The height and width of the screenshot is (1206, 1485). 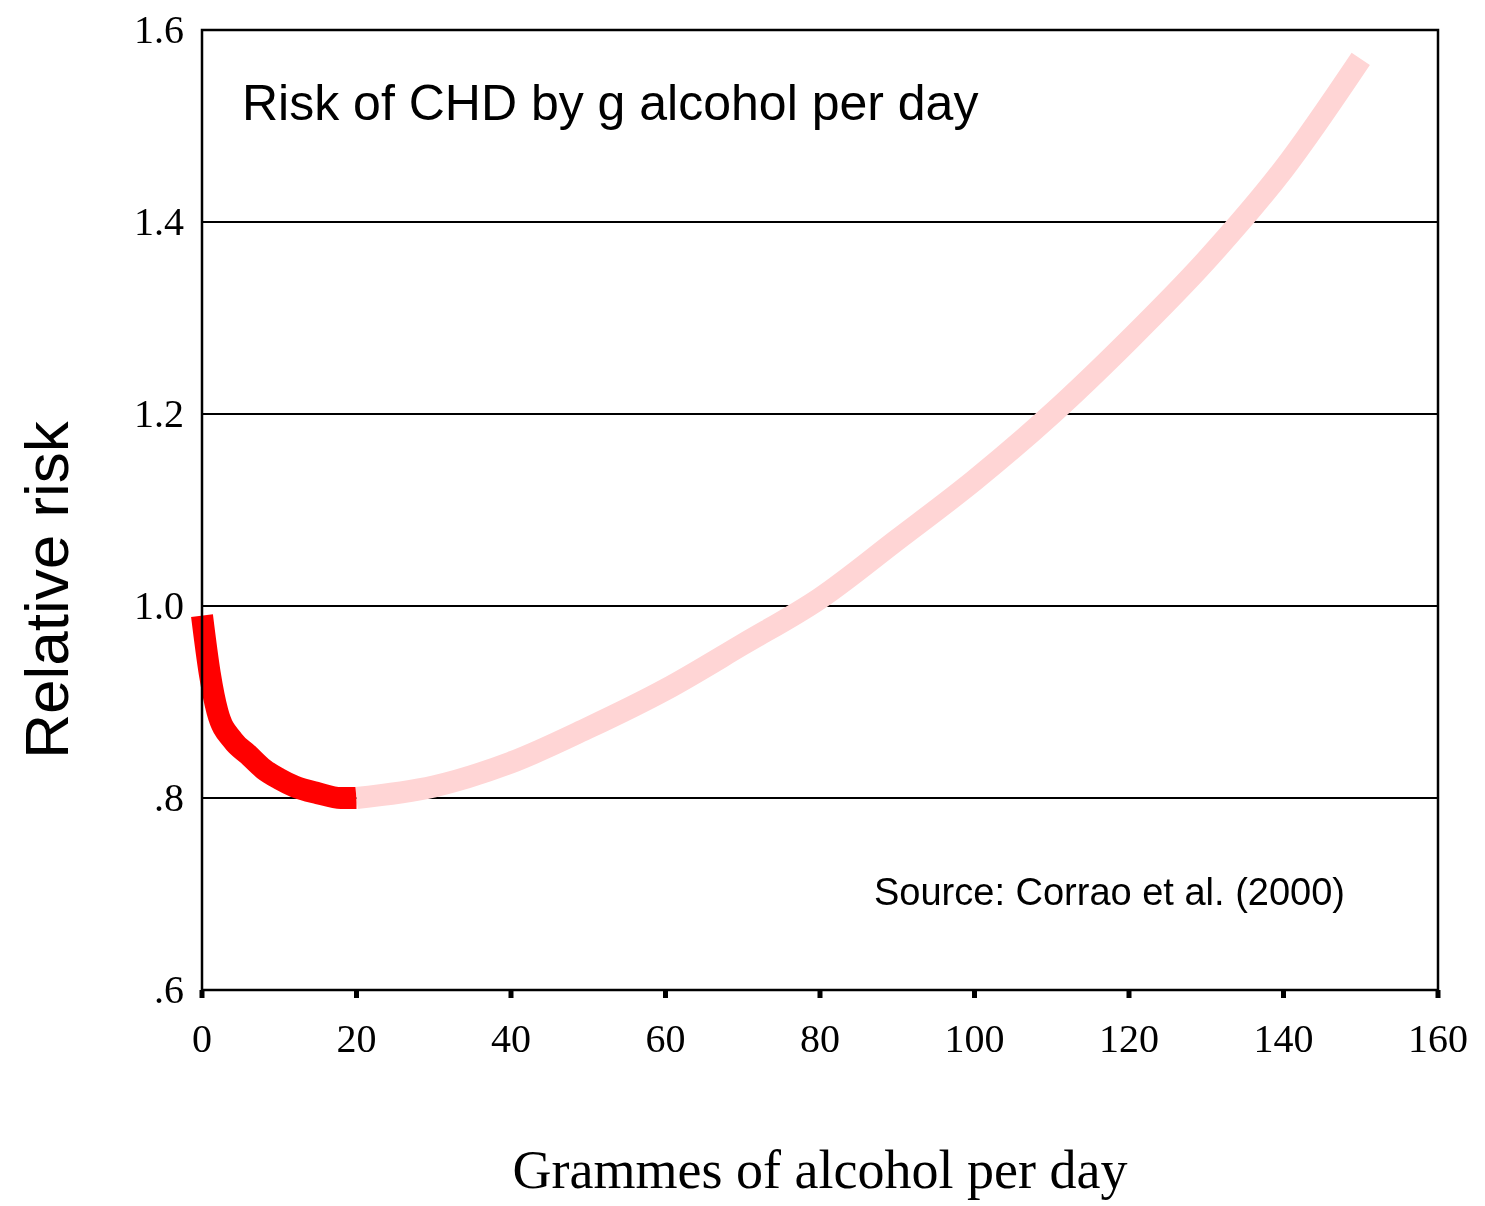 I want to click on y-tick-label: 1.4, so click(x=159, y=221).